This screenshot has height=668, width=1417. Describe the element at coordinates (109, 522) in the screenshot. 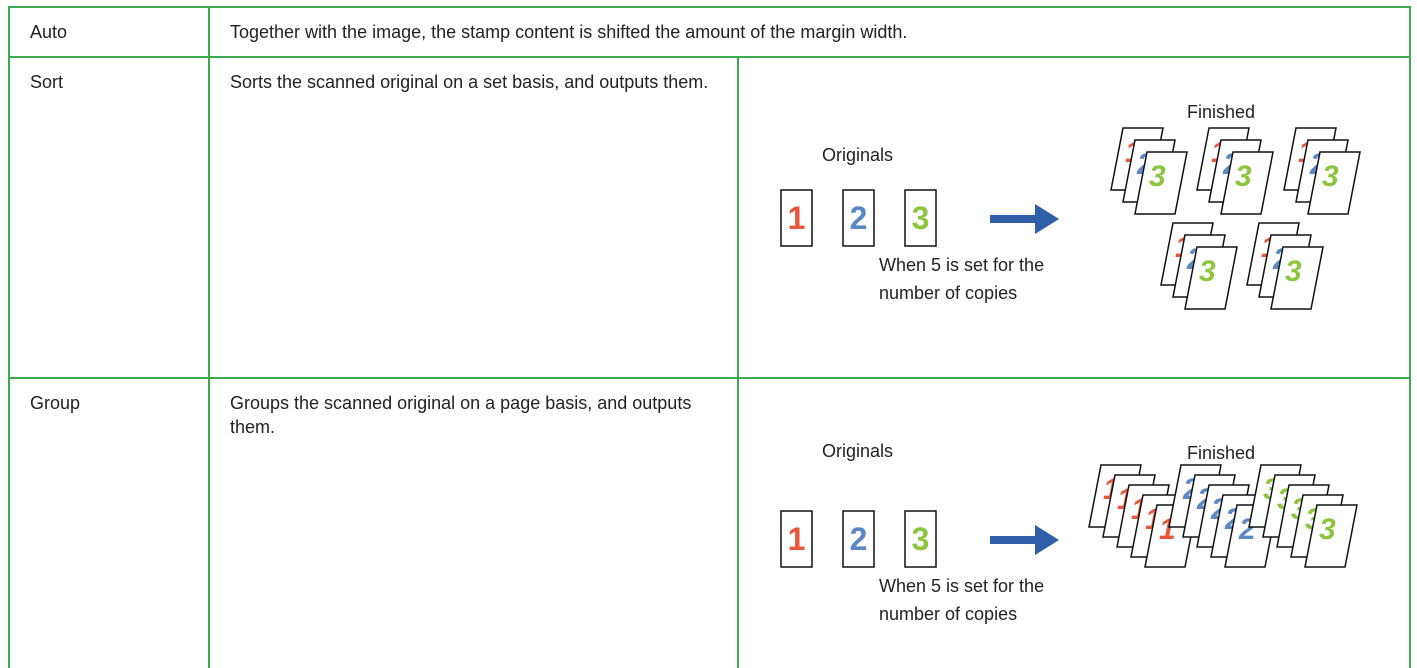

I see `mode: Group` at that location.